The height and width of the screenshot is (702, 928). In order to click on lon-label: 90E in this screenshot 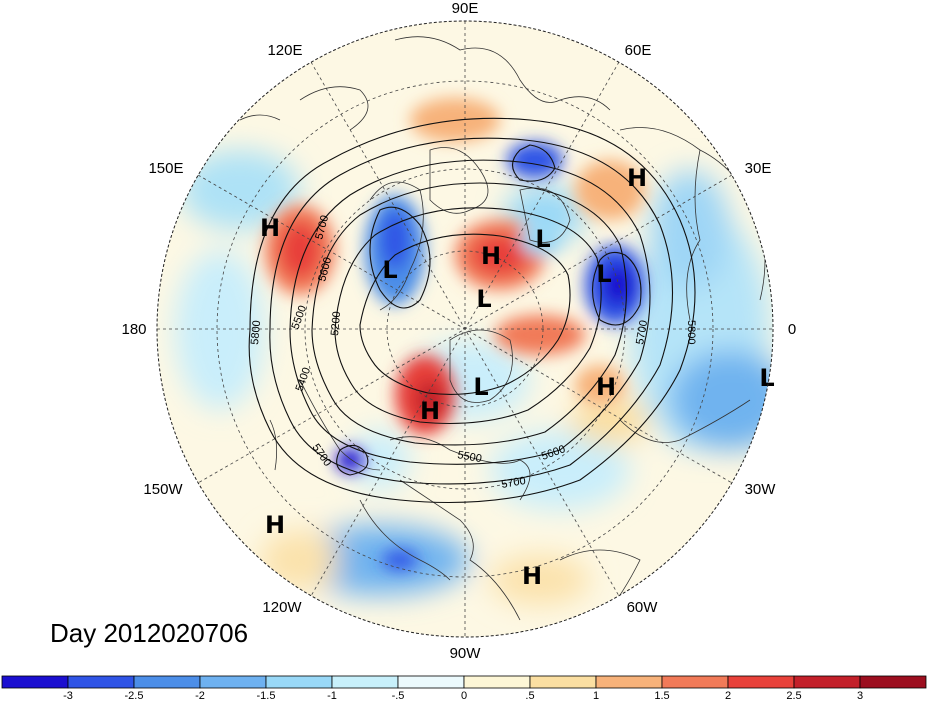, I will do `click(465, 8)`.